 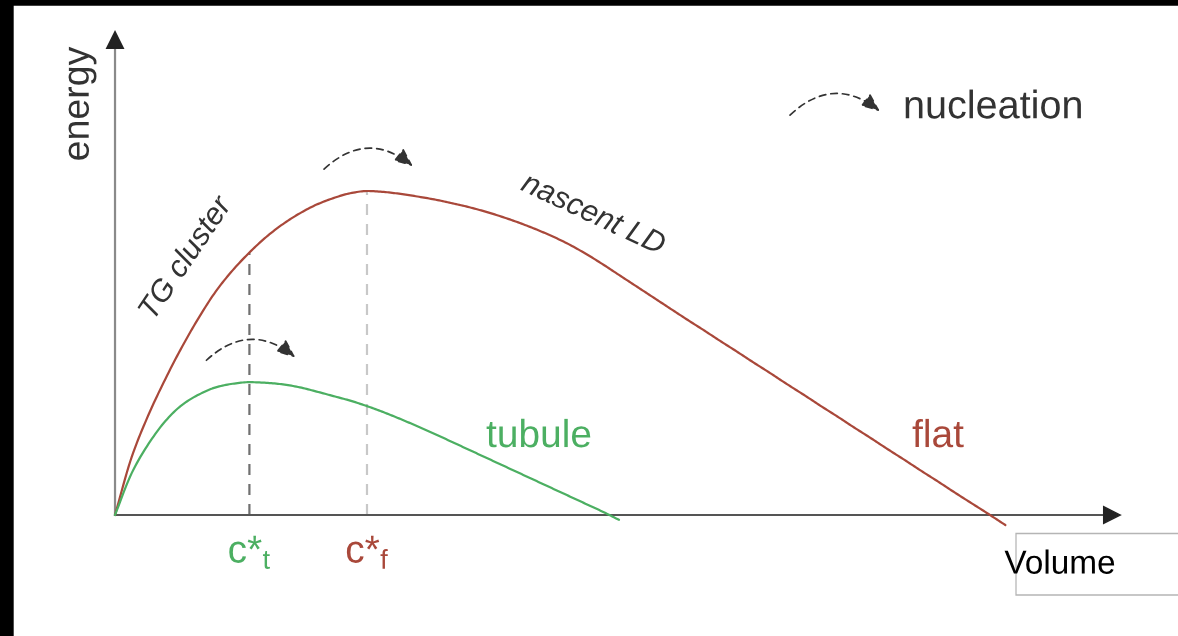 What do you see at coordinates (538, 433) in the screenshot?
I see `series-label: tubule` at bounding box center [538, 433].